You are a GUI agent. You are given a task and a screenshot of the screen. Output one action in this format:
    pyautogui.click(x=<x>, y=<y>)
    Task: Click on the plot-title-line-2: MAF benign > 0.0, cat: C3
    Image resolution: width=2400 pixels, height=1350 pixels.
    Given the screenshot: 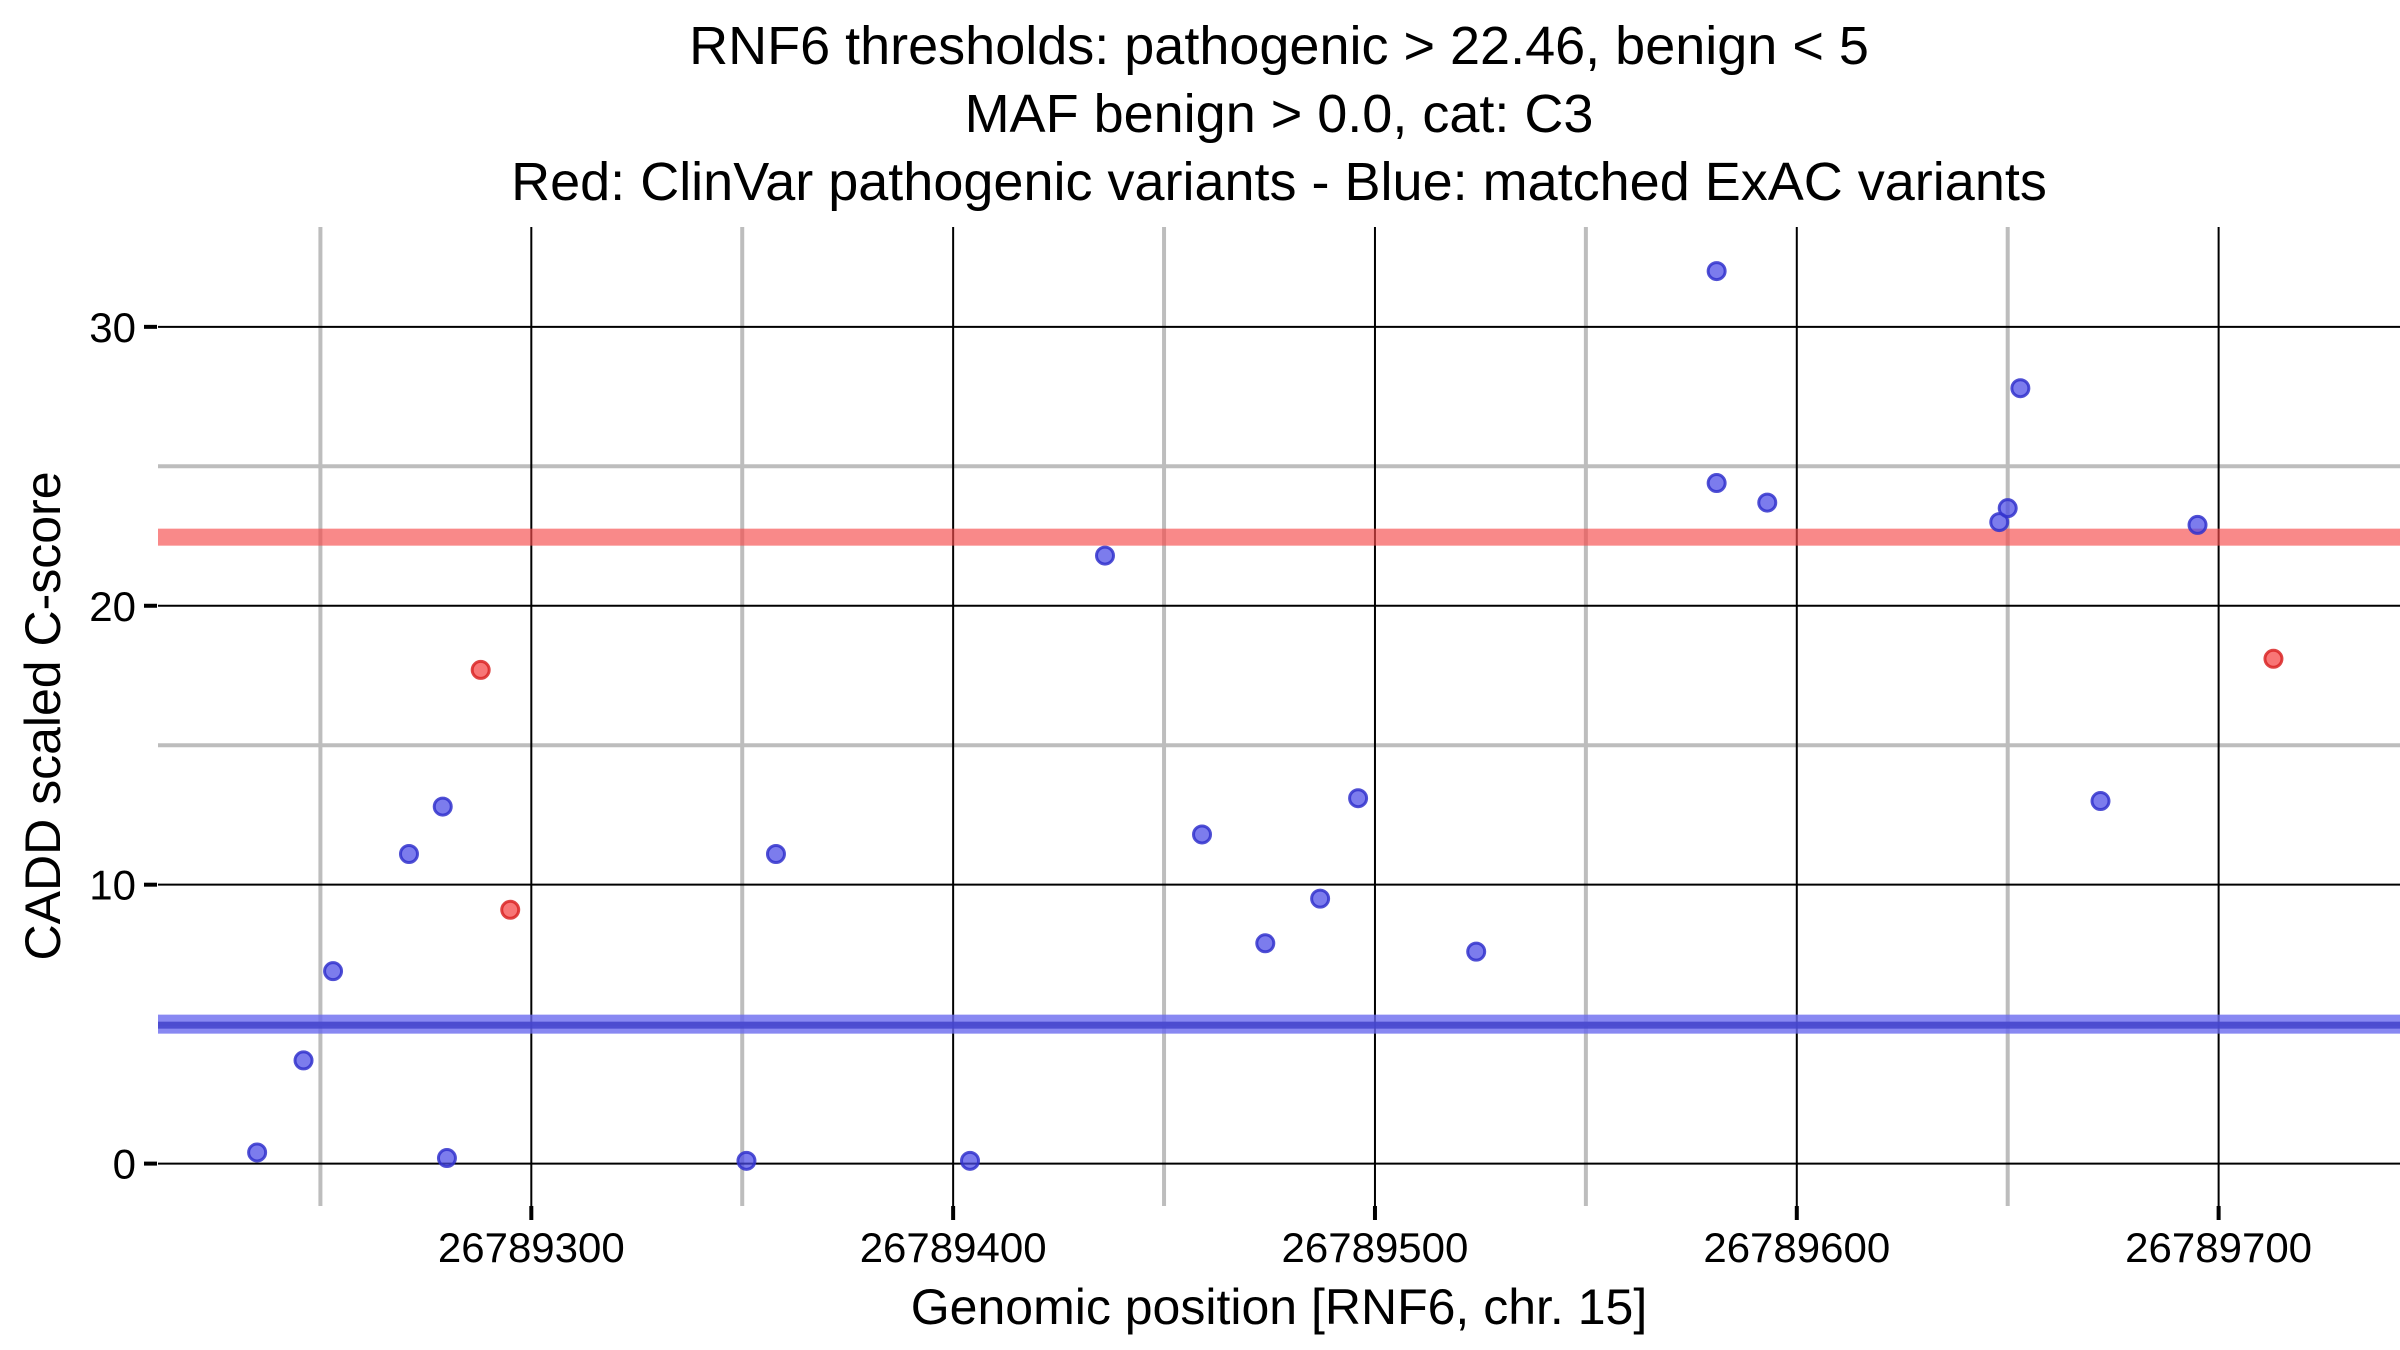 What is the action you would take?
    pyautogui.click(x=1279, y=114)
    